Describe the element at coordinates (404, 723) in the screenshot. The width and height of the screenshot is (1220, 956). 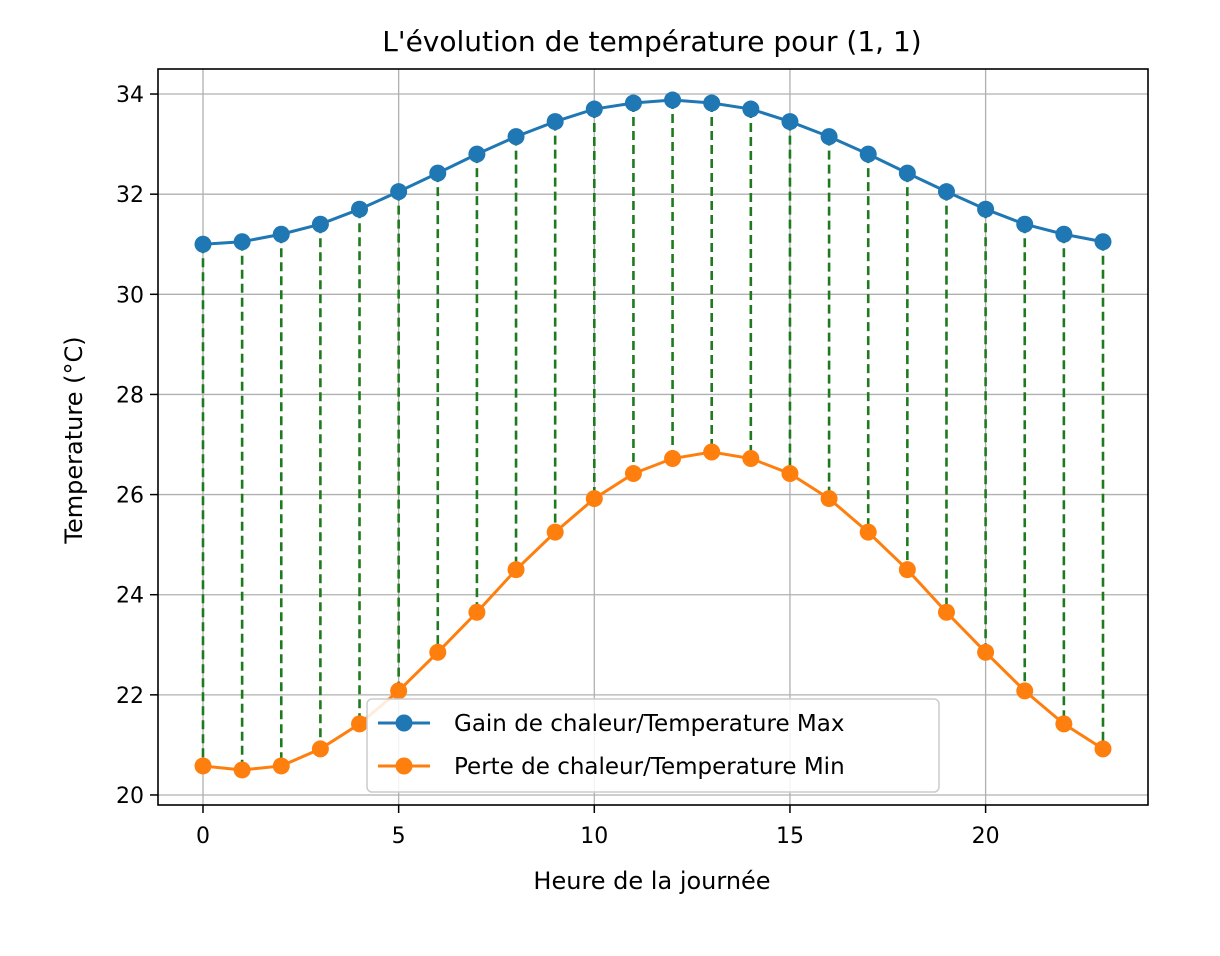
I see `legend-marker-max` at that location.